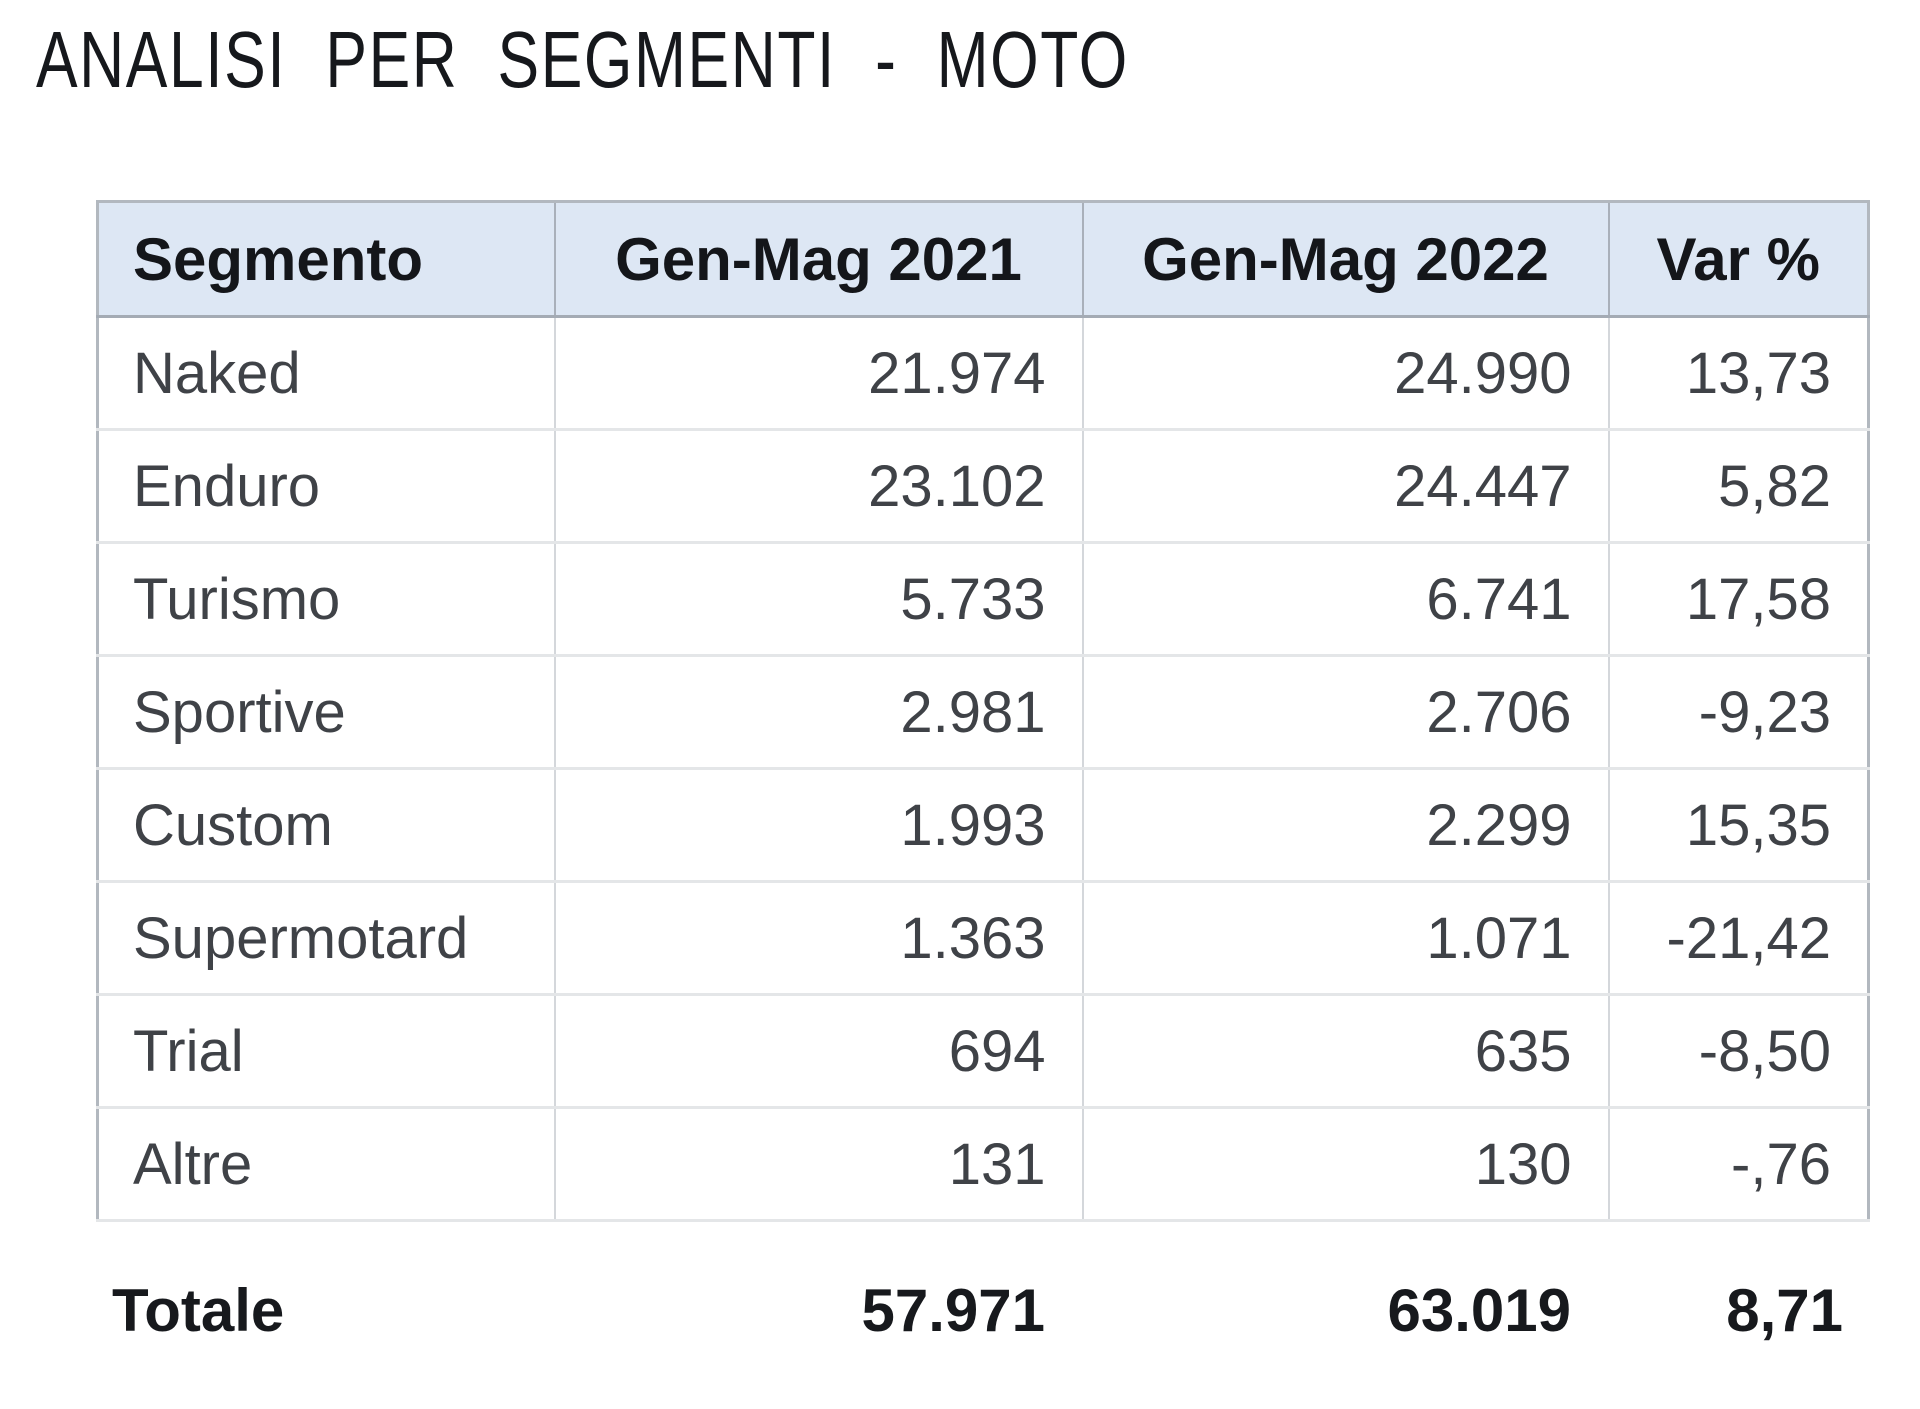 This screenshot has height=1409, width=1920. I want to click on value-2021-cell: 2.981, so click(818, 712).